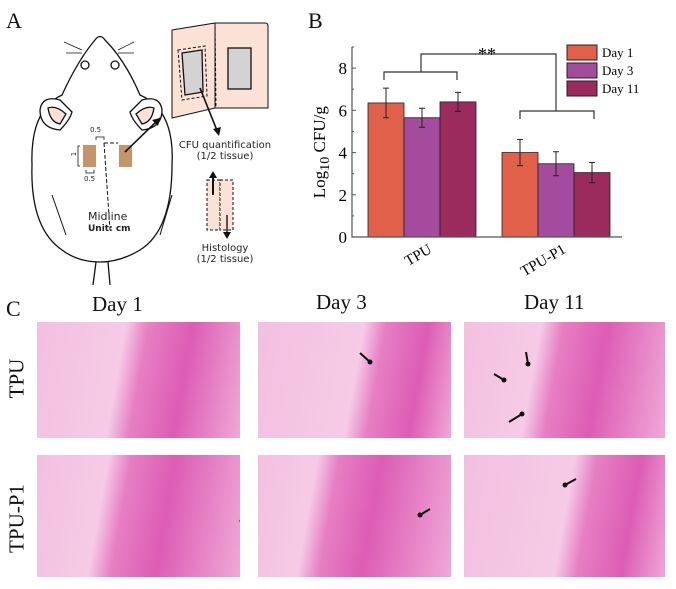  Describe the element at coordinates (620, 88) in the screenshot. I see `legend-label: Day 11` at that location.